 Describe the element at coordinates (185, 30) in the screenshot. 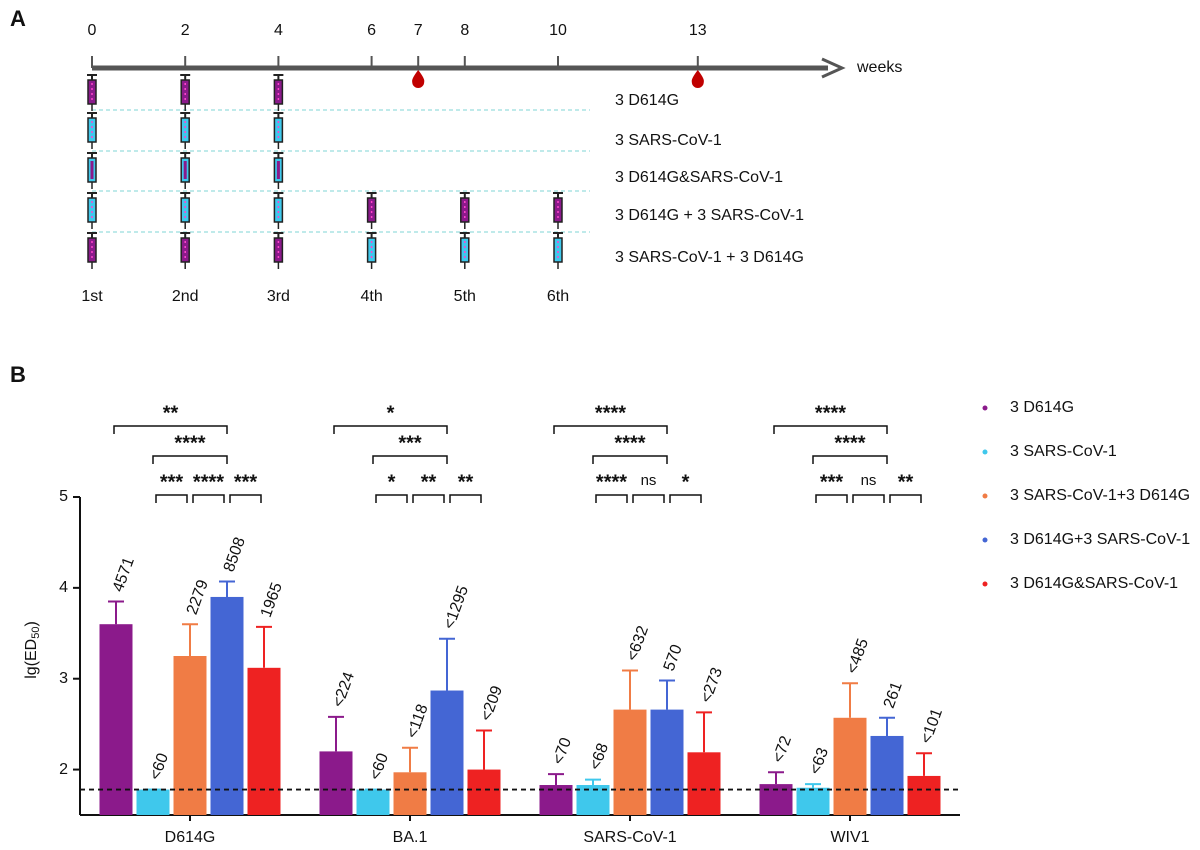

I see `week-label: 2` at that location.